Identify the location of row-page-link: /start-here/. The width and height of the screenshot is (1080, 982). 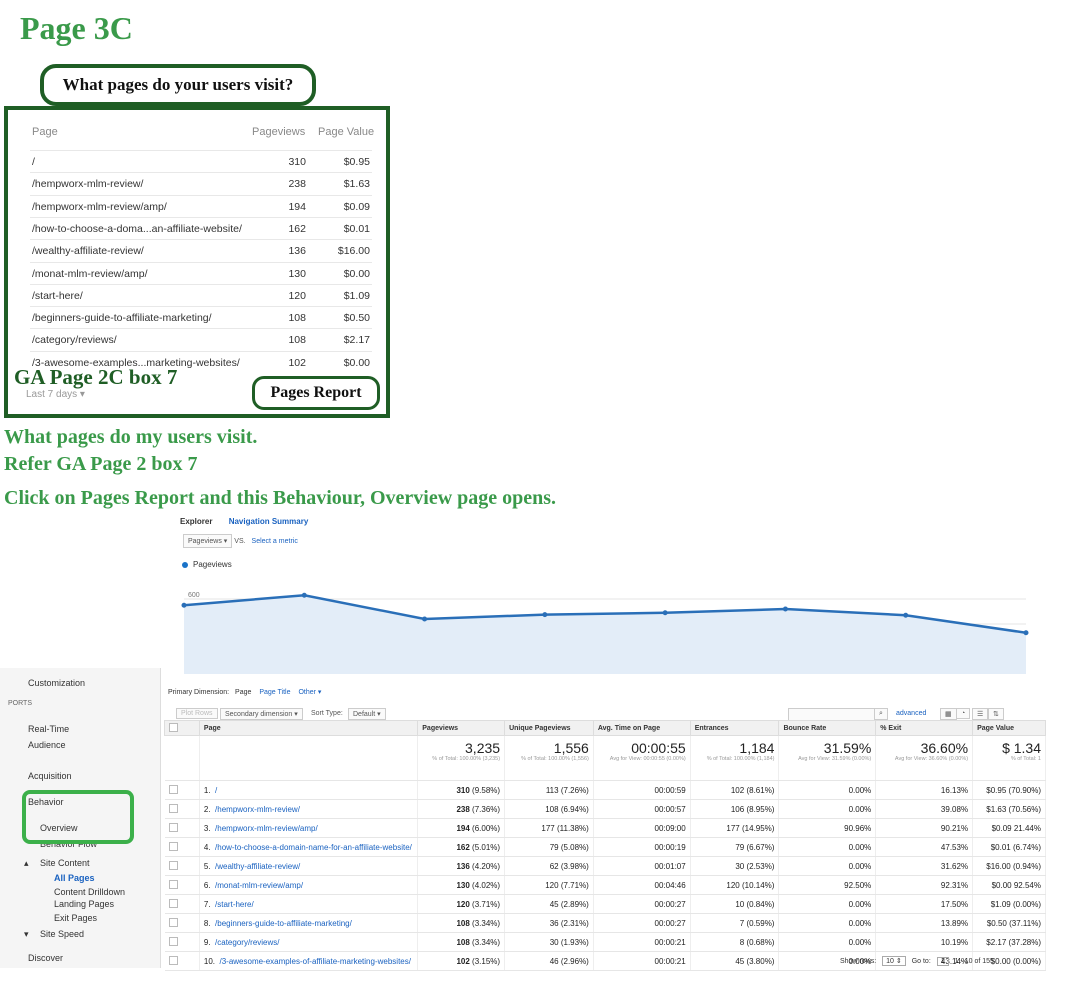
(234, 904).